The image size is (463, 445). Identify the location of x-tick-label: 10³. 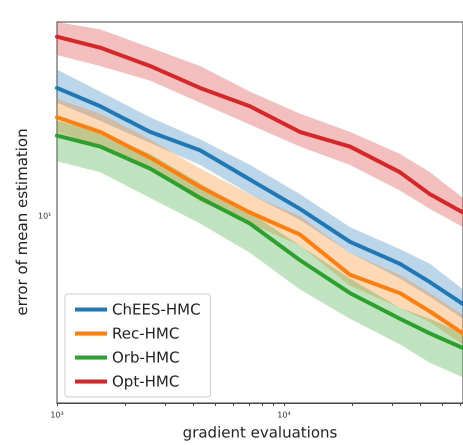
(57, 415).